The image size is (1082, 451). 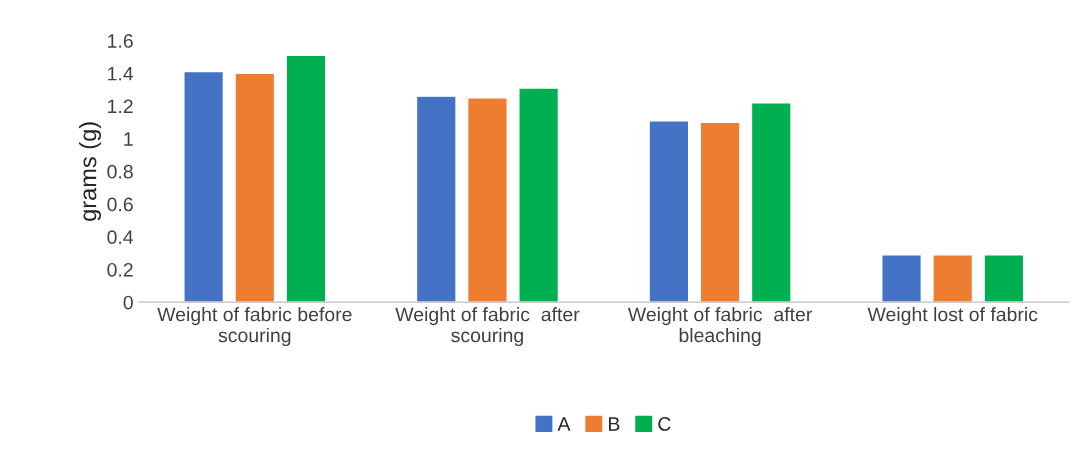 I want to click on y-tick-label: 1, so click(x=128, y=139).